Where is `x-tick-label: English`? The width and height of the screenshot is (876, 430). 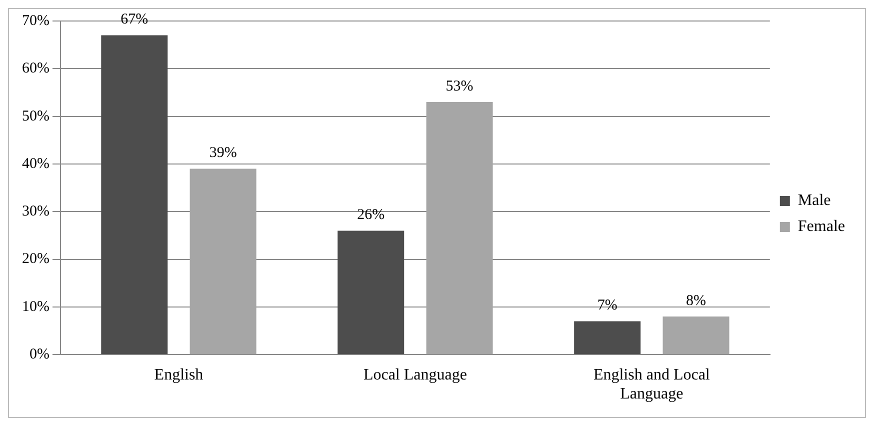 x-tick-label: English is located at coordinates (179, 375).